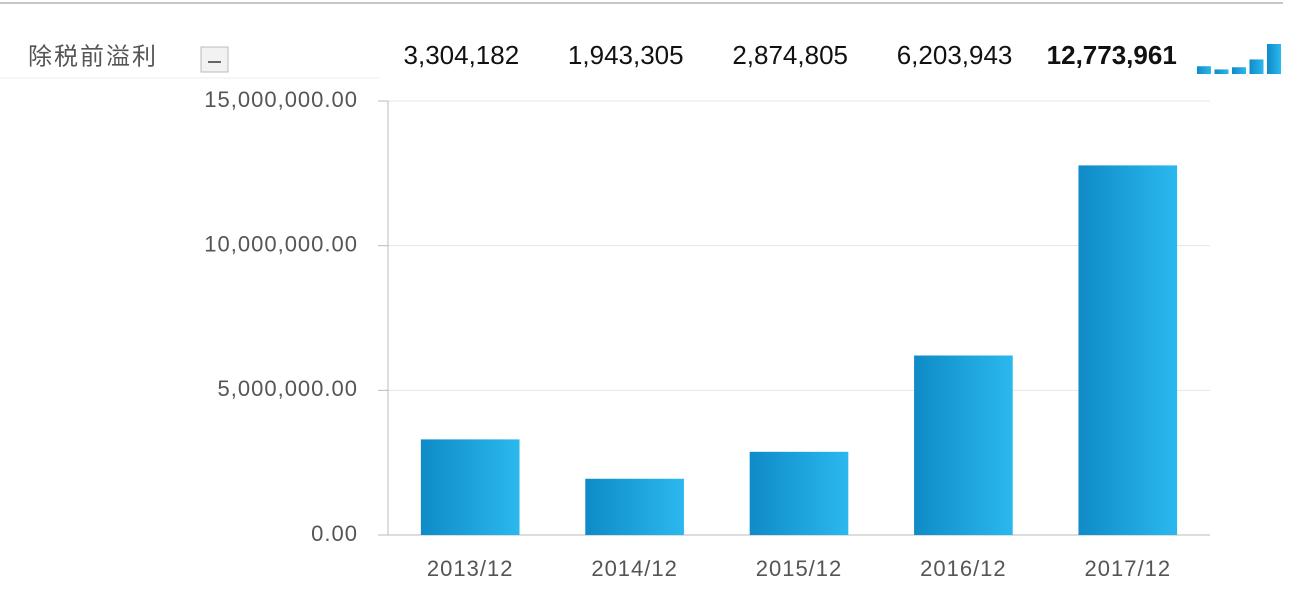 This screenshot has width=1314, height=610. Describe the element at coordinates (281, 243) in the screenshot. I see `y-tick-label: 10,000,000.00` at that location.